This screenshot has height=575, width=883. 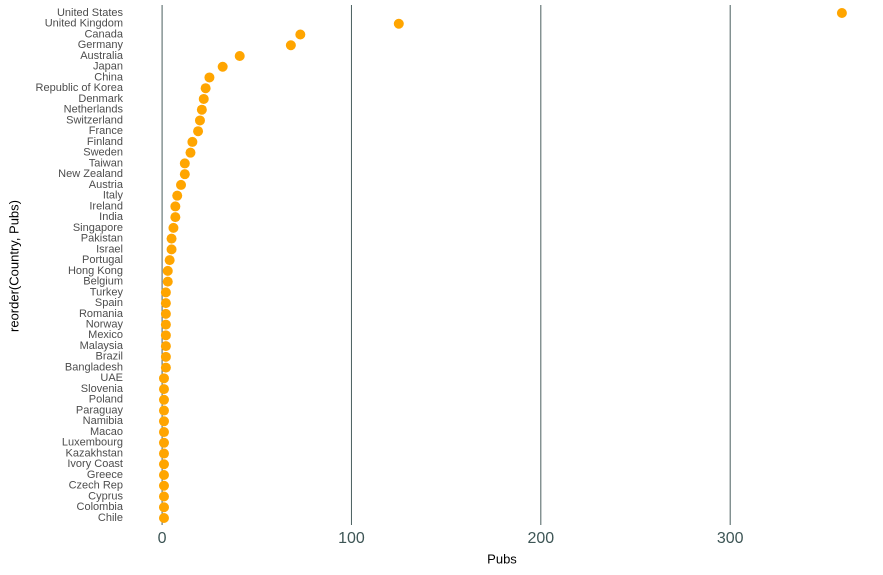 What do you see at coordinates (111, 217) in the screenshot?
I see `y-tick-label: India` at bounding box center [111, 217].